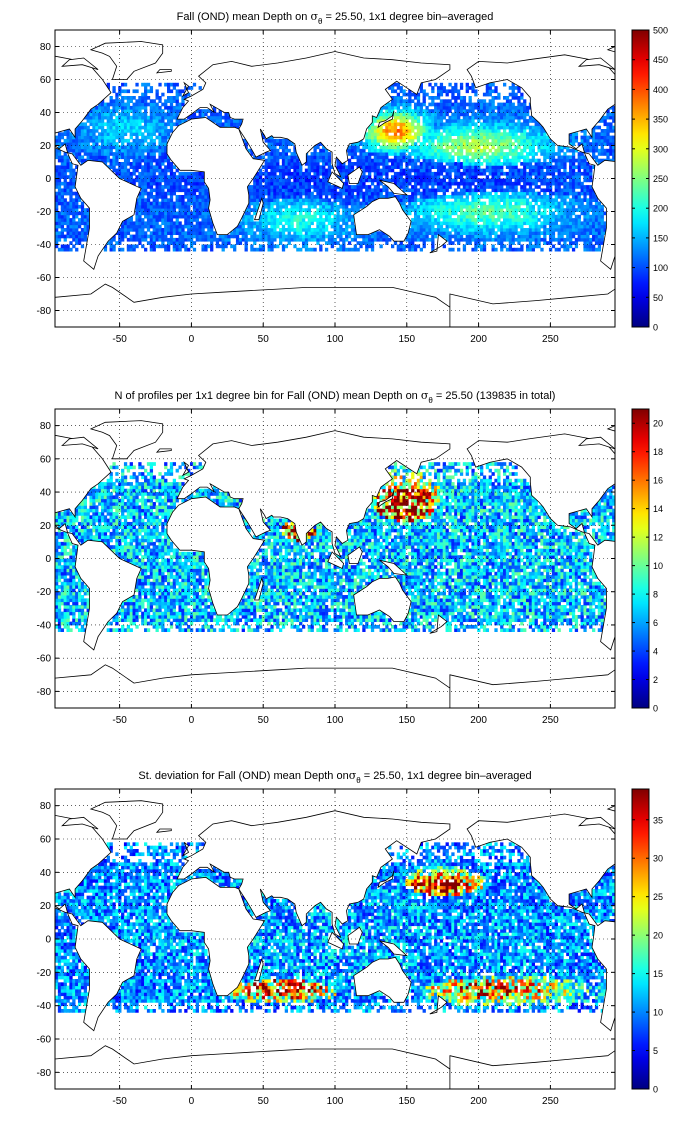 Image resolution: width=696 pixels, height=1140 pixels. Describe the element at coordinates (658, 974) in the screenshot. I see `colorbar-tick-label: 15` at that location.